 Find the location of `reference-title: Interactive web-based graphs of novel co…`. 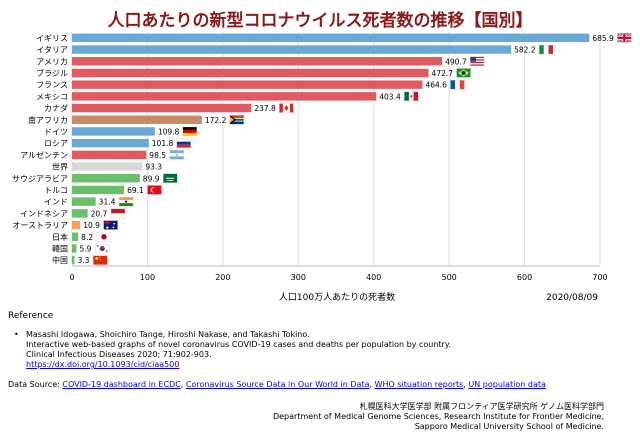

reference-title: Interactive web-based graphs of novel co… is located at coordinates (238, 344).